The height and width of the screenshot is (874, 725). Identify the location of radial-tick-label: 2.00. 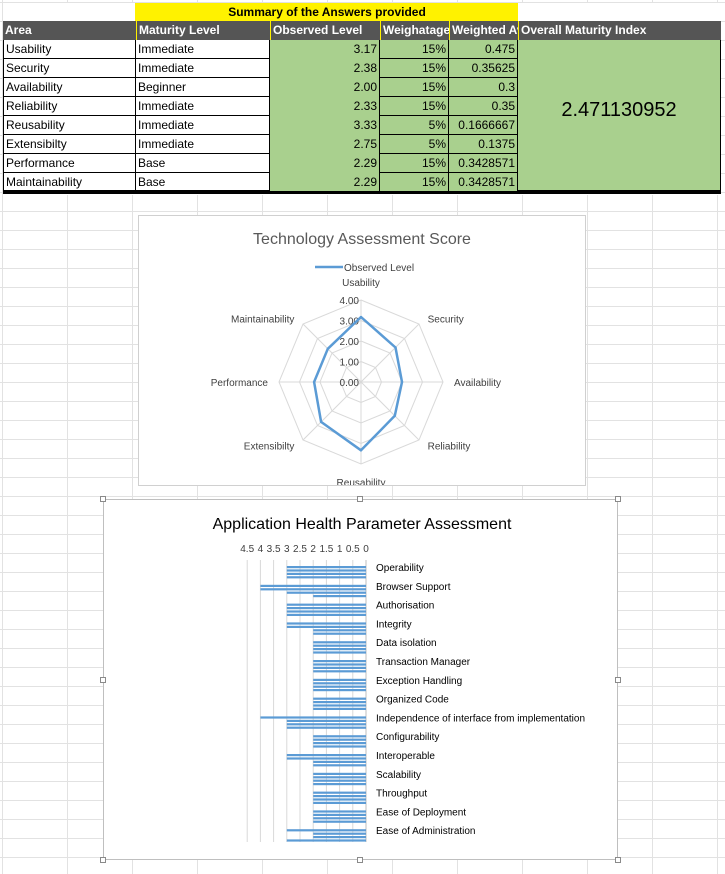
(350, 342).